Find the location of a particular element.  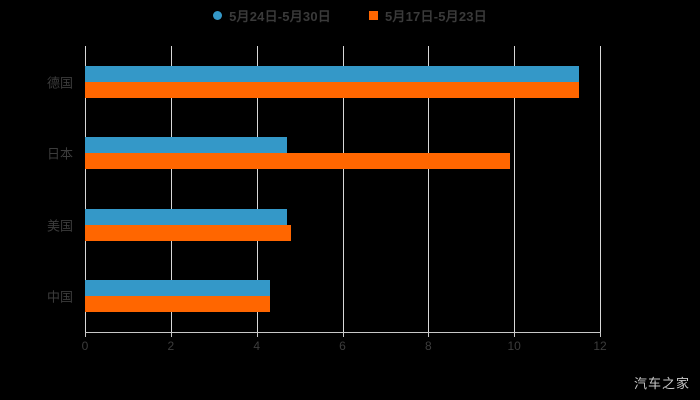

square-icon is located at coordinates (373, 15).